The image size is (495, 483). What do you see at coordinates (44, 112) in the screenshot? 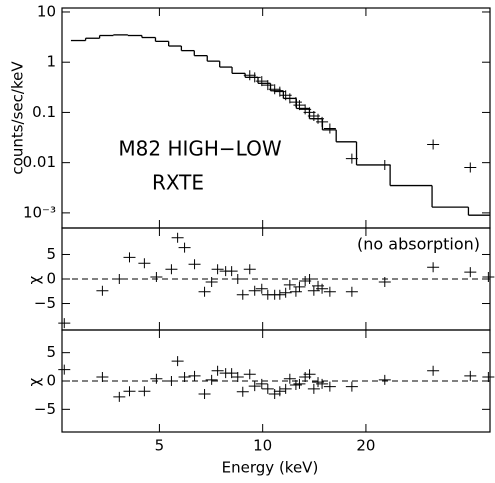
I see `y-tick-label: 0.1` at bounding box center [44, 112].